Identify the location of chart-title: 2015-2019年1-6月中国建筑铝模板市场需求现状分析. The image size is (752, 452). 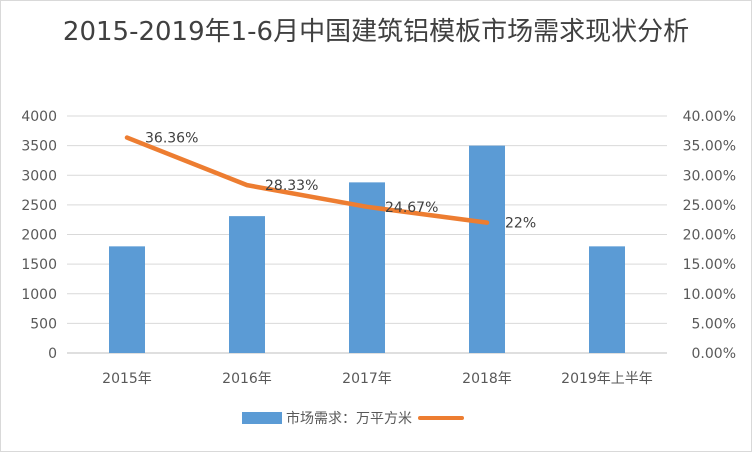
(376, 32).